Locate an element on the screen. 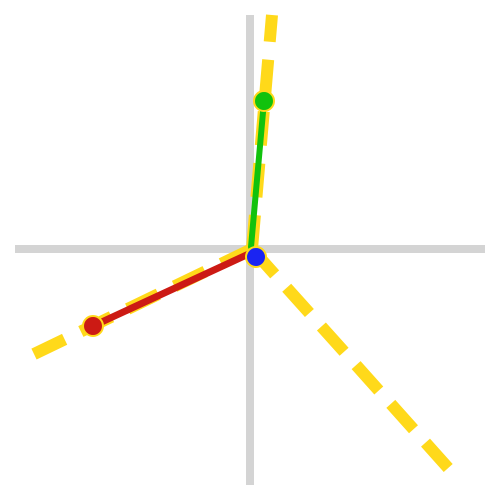  origin-joint is located at coordinates (256, 257).